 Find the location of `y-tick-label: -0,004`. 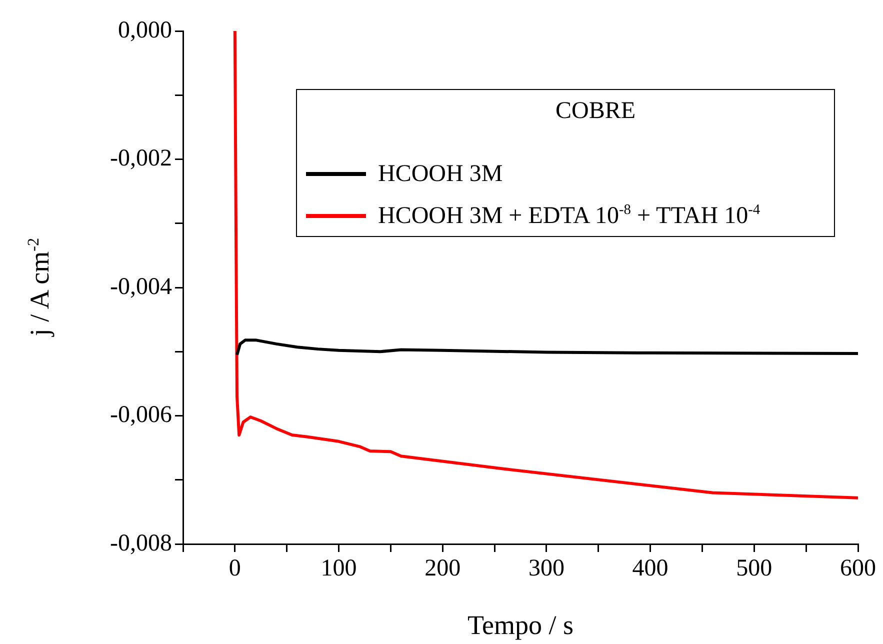

y-tick-label: -0,004 is located at coordinates (141, 287).